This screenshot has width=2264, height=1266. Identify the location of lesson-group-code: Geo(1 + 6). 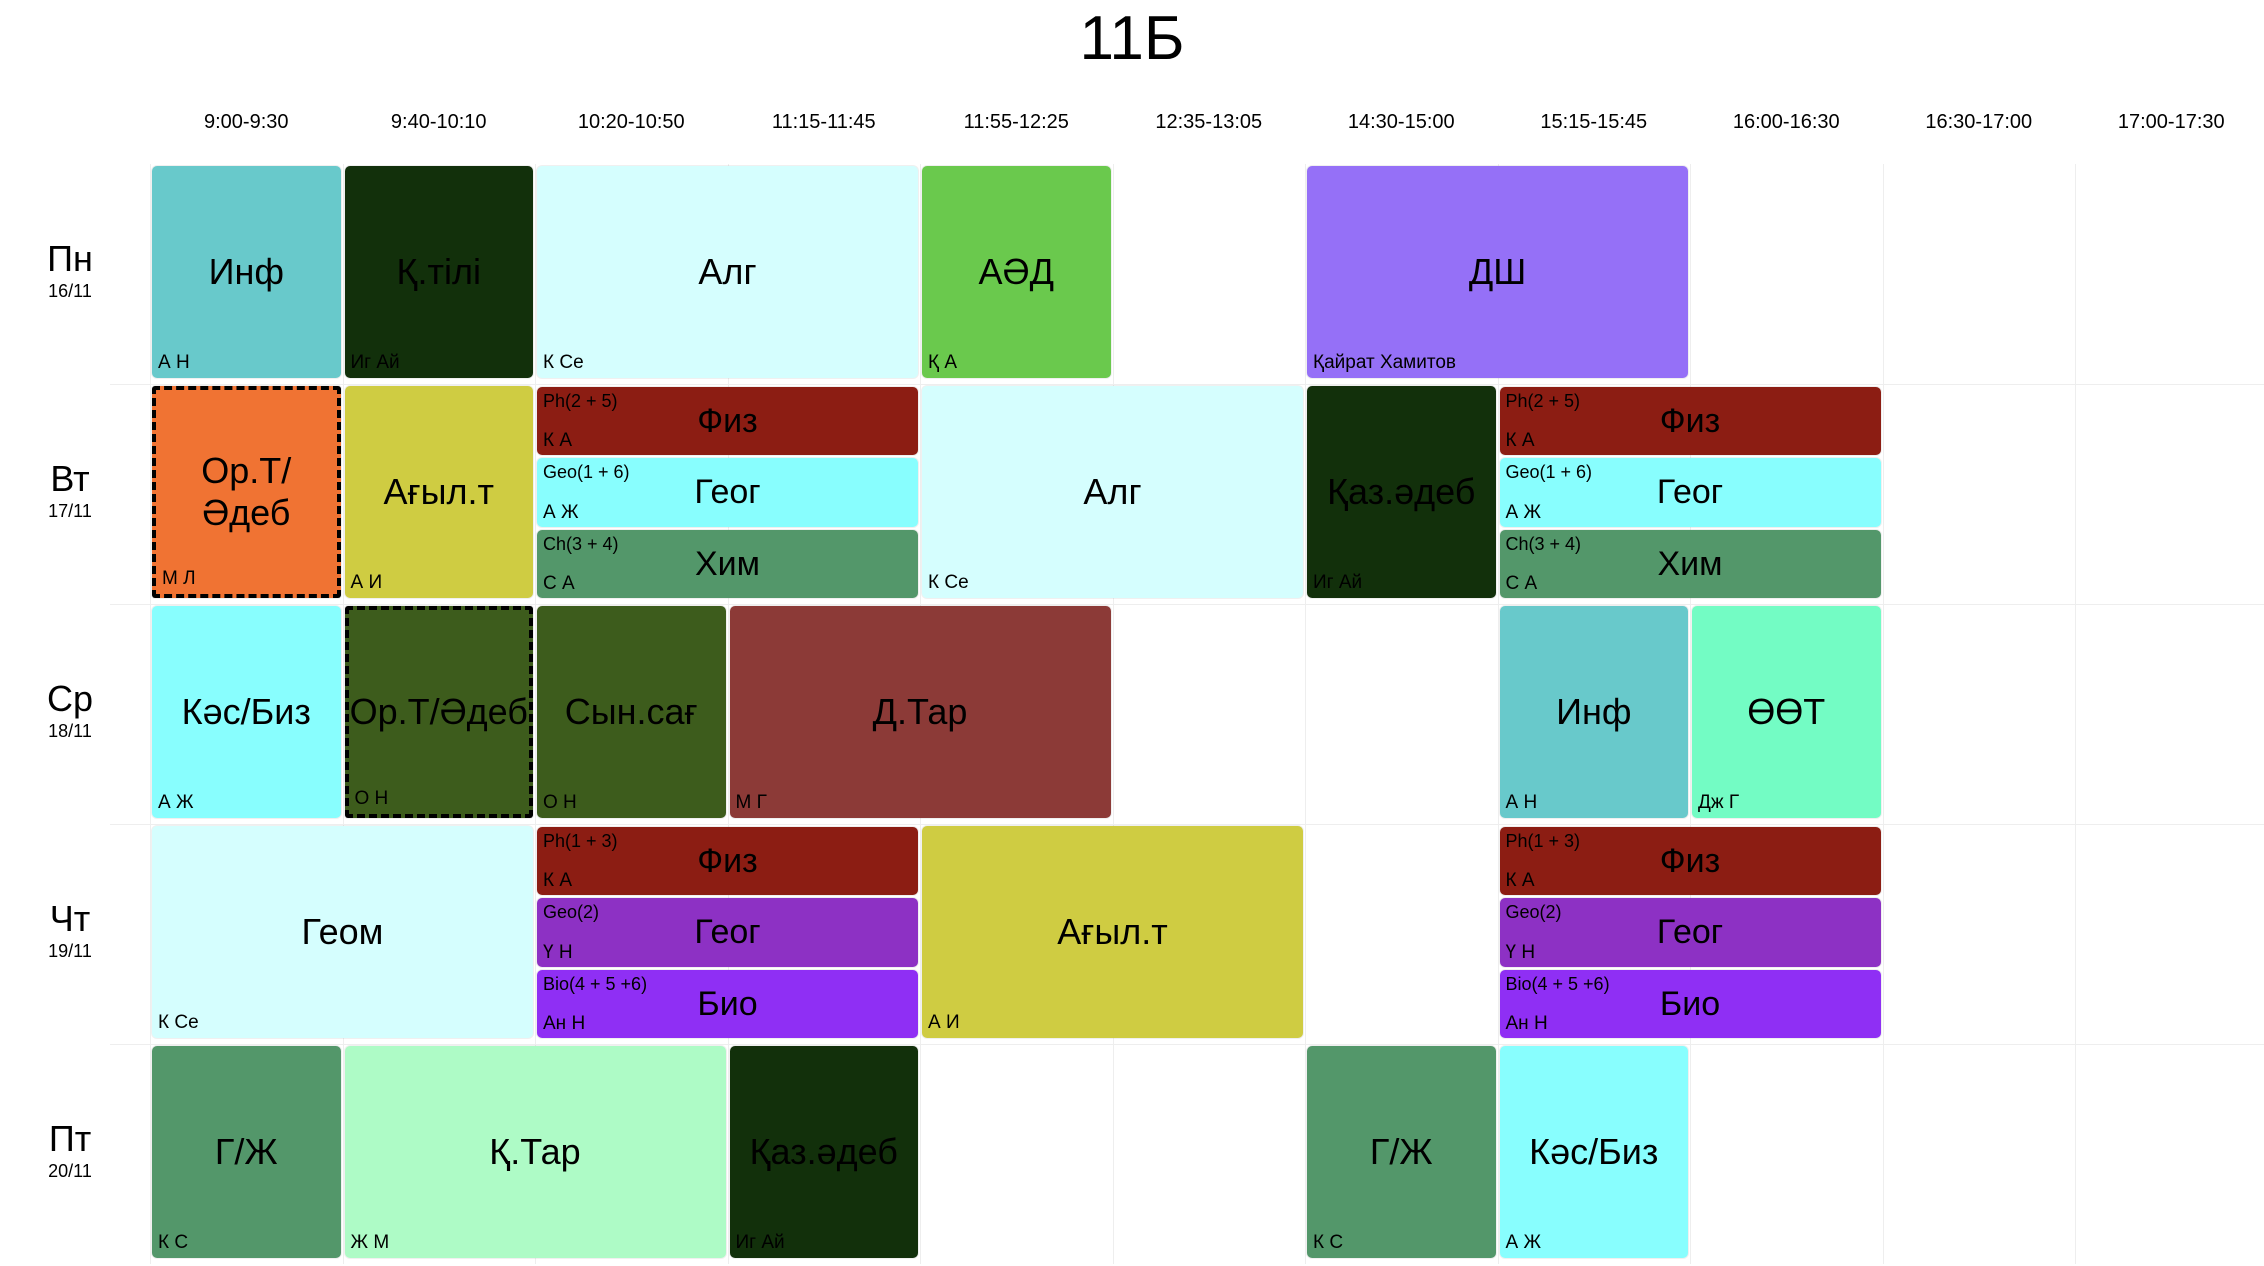
(586, 472).